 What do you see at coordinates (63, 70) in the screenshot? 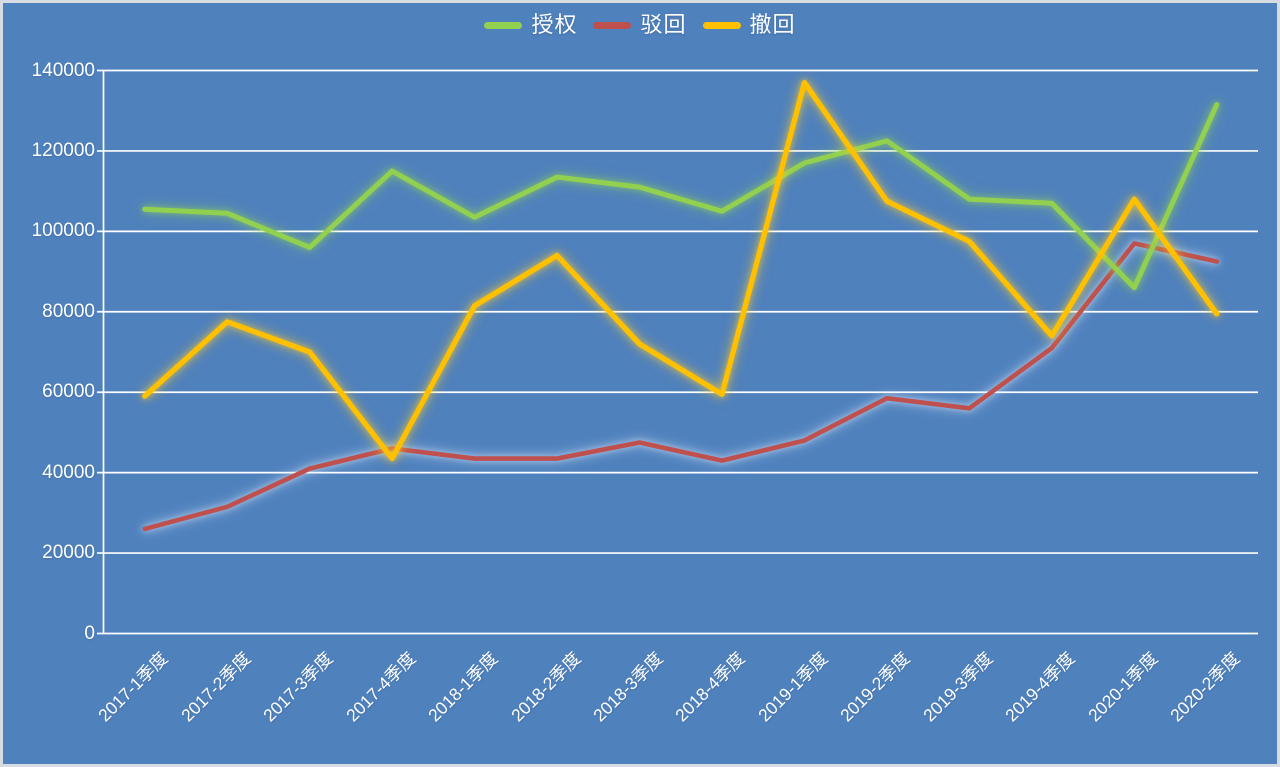
I see `y-tick-label: 140000` at bounding box center [63, 70].